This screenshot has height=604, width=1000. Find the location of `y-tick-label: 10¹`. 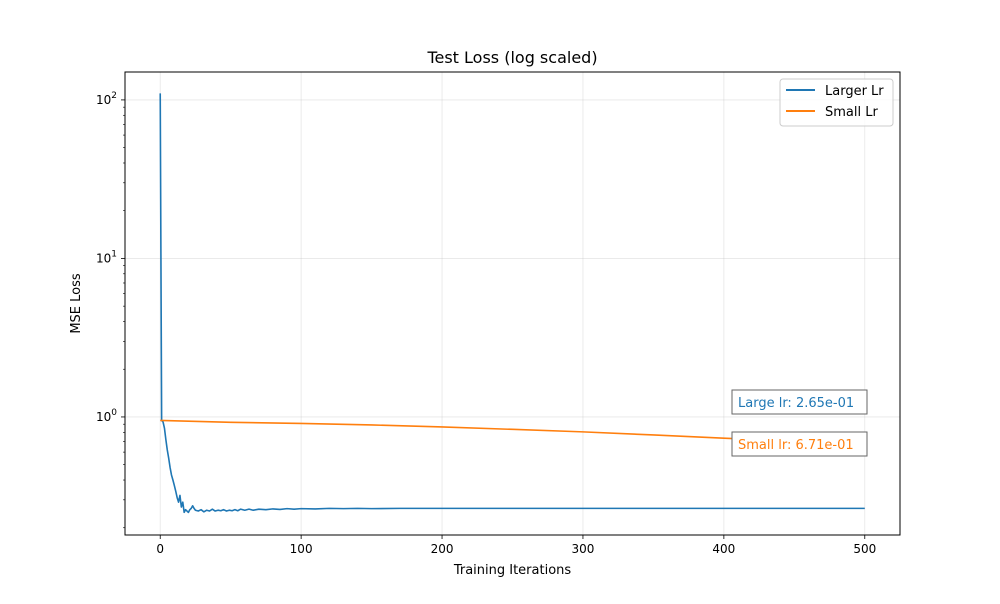

y-tick-label: 10¹ is located at coordinates (106, 257).